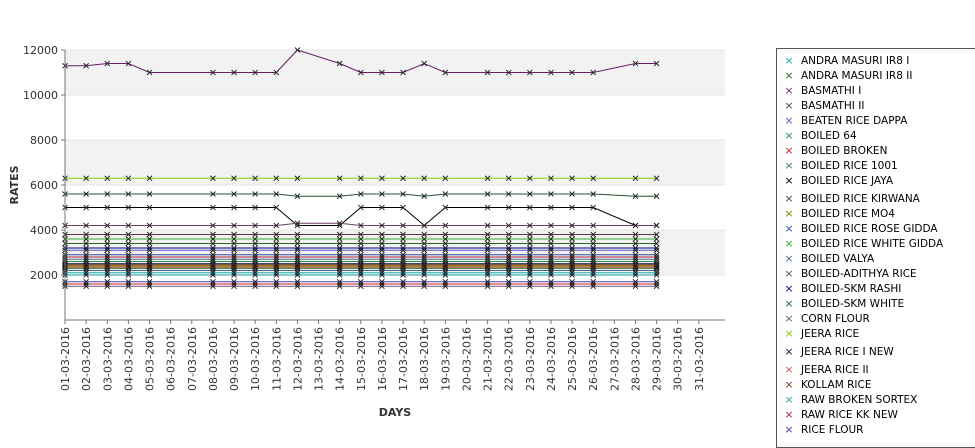 The width and height of the screenshot is (975, 448). I want to click on y-tick-label: 10000, so click(40, 95).